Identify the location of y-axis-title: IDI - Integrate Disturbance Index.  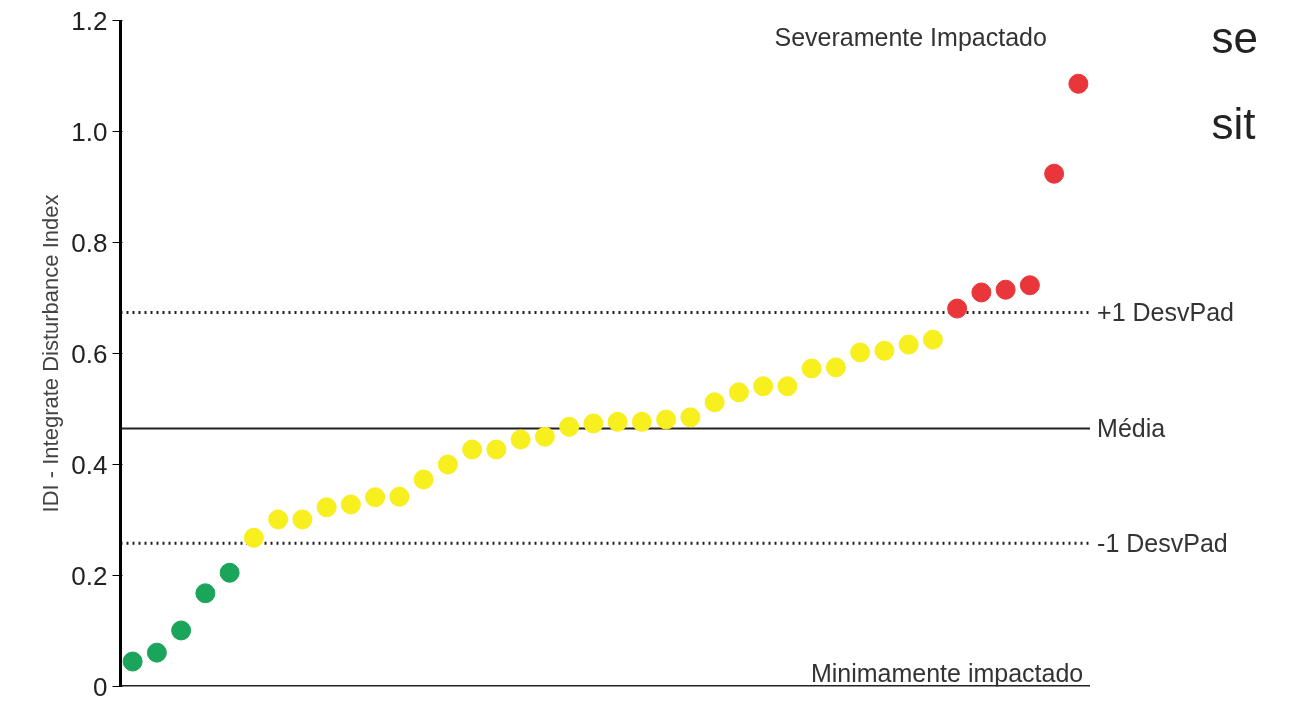
(51, 353).